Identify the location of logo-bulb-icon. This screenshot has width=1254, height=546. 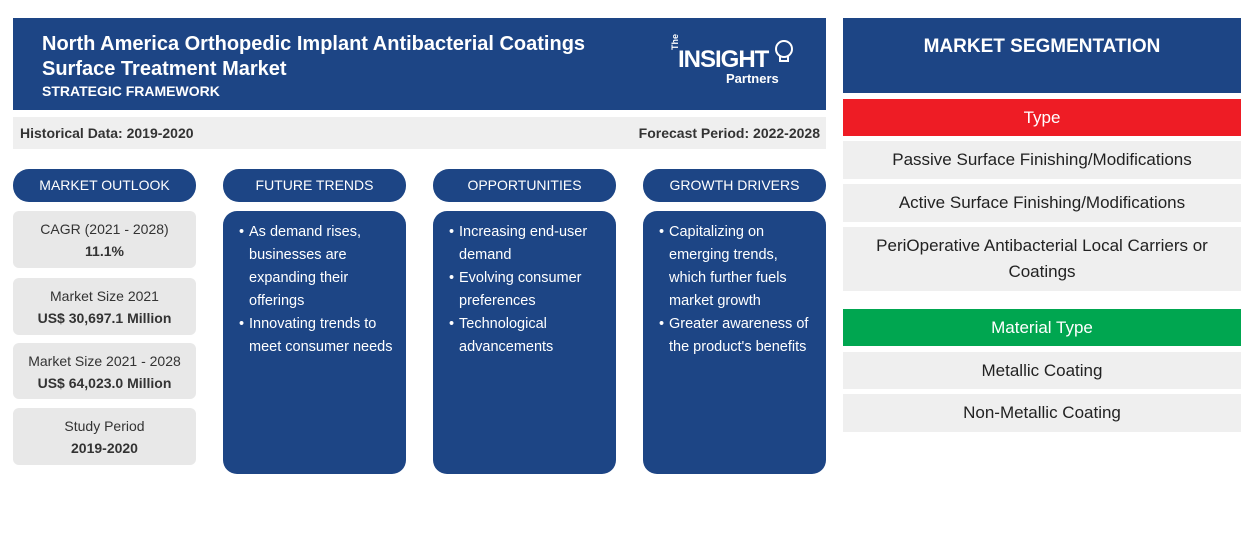
(784, 51).